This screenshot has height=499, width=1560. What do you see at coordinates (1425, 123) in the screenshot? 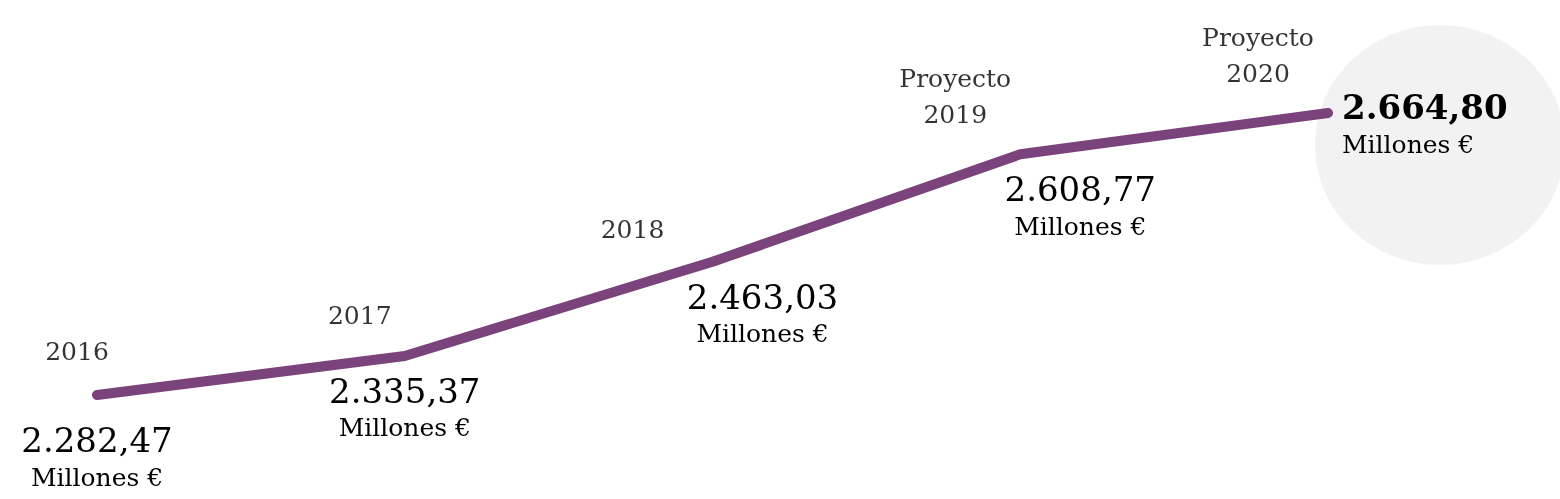
I see `data-label: 2.664,80 Millones €` at bounding box center [1425, 123].